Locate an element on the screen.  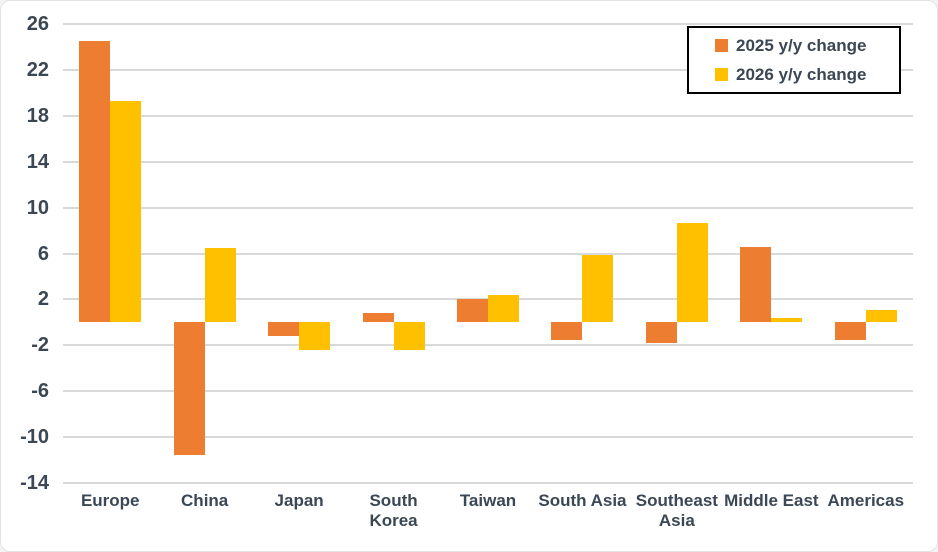
legend-entry-2025: 2025 y/y change is located at coordinates (807, 46).